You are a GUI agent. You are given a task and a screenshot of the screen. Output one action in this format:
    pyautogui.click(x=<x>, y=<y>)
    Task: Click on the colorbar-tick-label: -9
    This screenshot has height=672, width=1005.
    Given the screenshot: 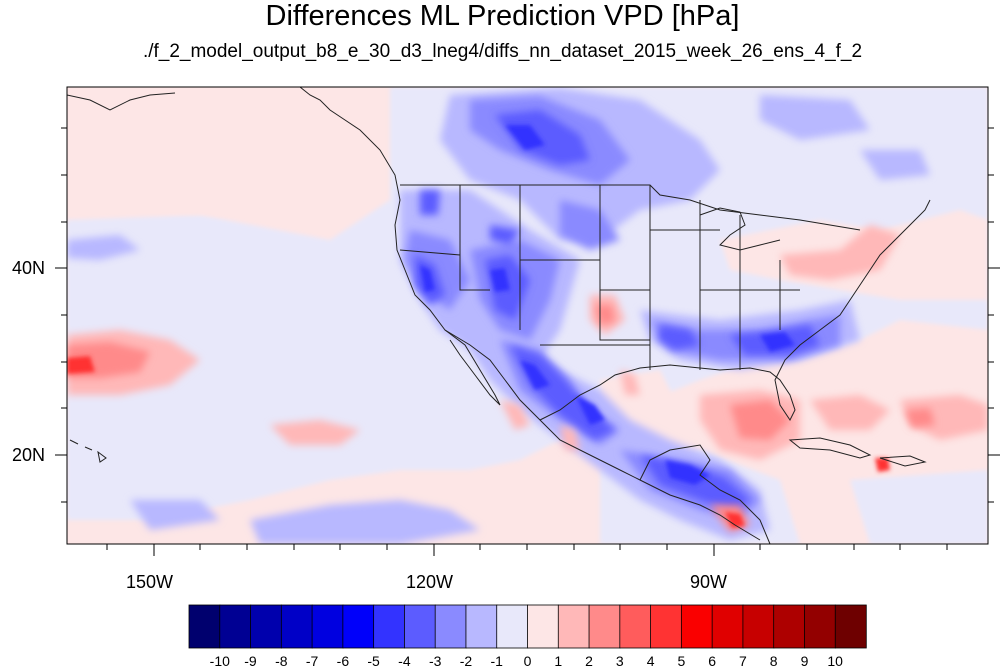 What is the action you would take?
    pyautogui.click(x=250, y=661)
    